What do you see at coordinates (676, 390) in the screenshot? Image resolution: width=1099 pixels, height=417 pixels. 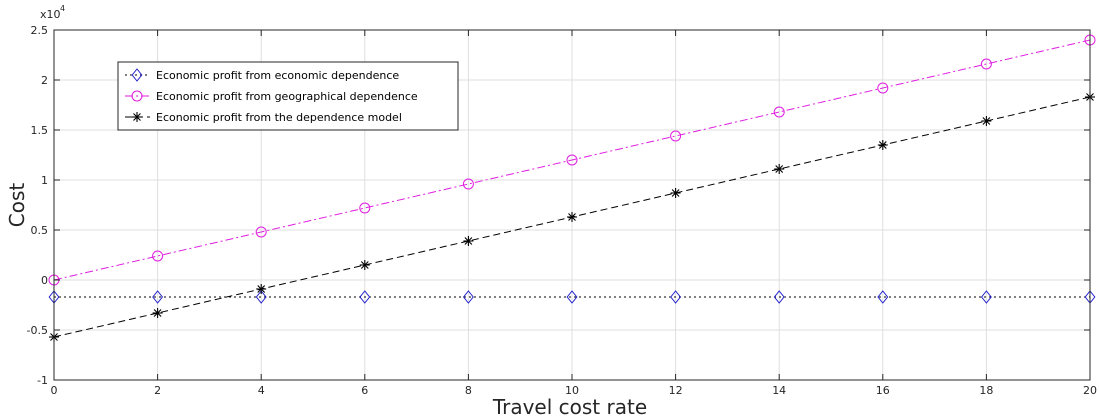 I see `x-tick-label: 12` at bounding box center [676, 390].